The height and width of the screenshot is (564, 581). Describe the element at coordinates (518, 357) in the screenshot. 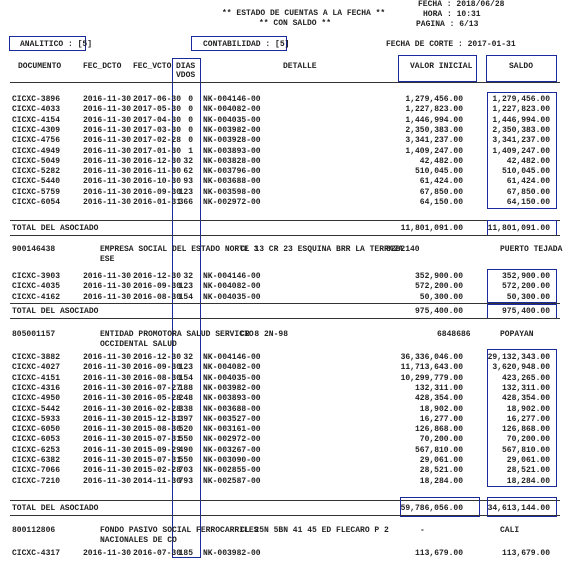

I see `cell: 29,132,343.00` at that location.